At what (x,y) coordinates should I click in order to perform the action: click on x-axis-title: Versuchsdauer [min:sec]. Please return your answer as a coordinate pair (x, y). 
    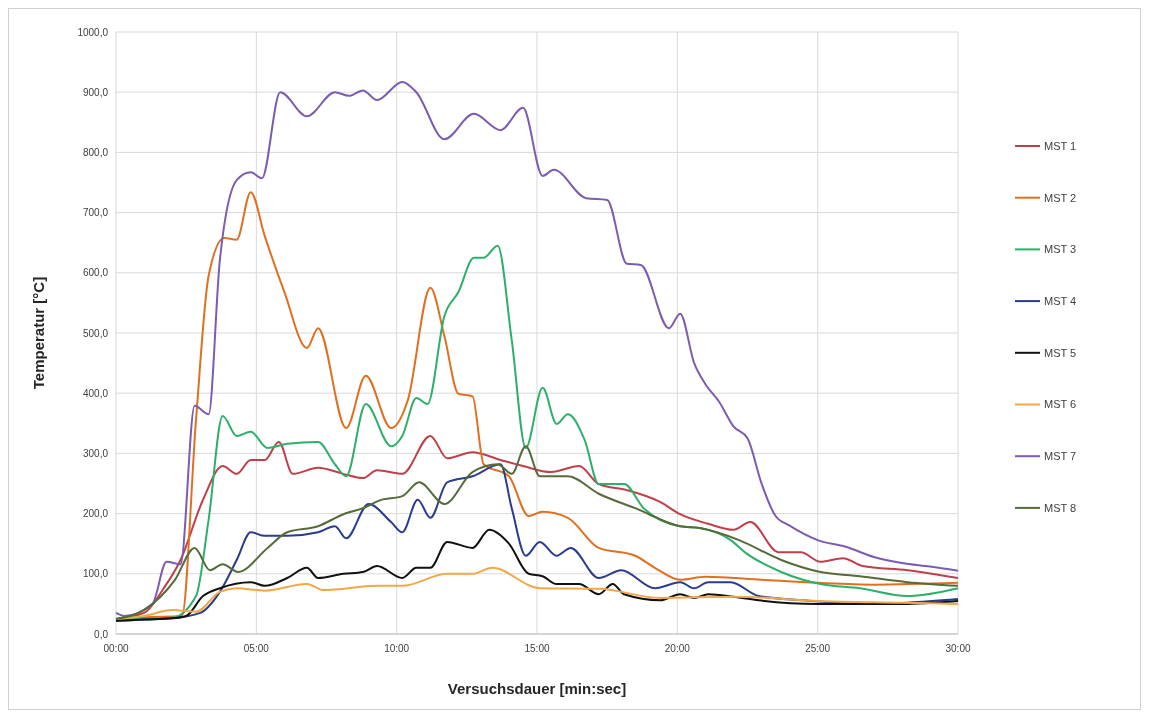
    Looking at the image, I should click on (537, 688).